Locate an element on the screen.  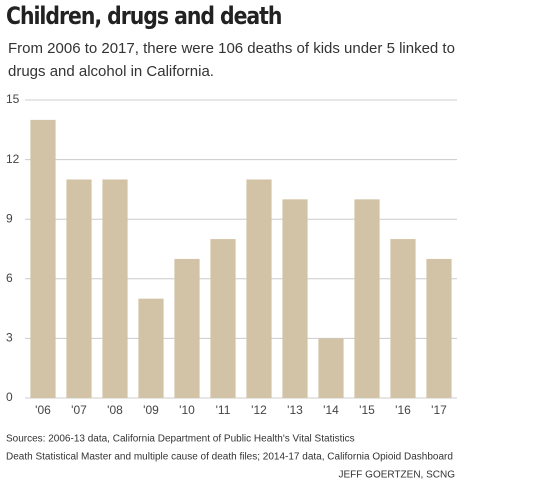
x-tick-label: '11 is located at coordinates (223, 410).